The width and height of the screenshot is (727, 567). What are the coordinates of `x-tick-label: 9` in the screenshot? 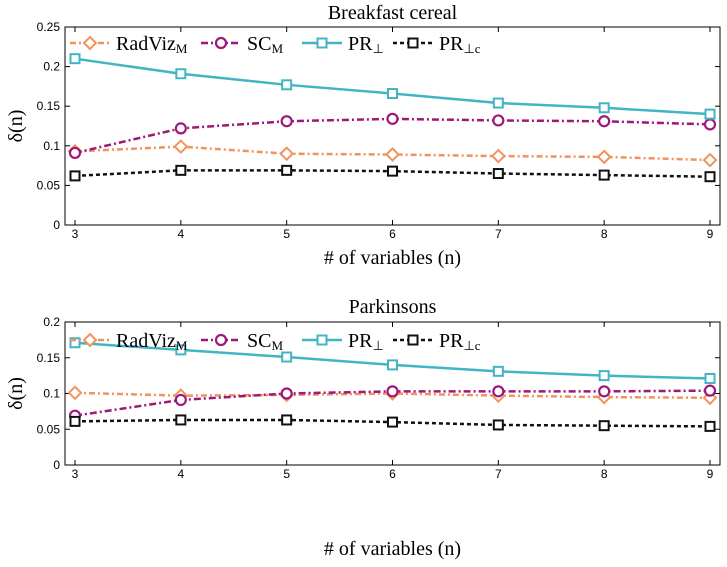 It's located at (710, 474).